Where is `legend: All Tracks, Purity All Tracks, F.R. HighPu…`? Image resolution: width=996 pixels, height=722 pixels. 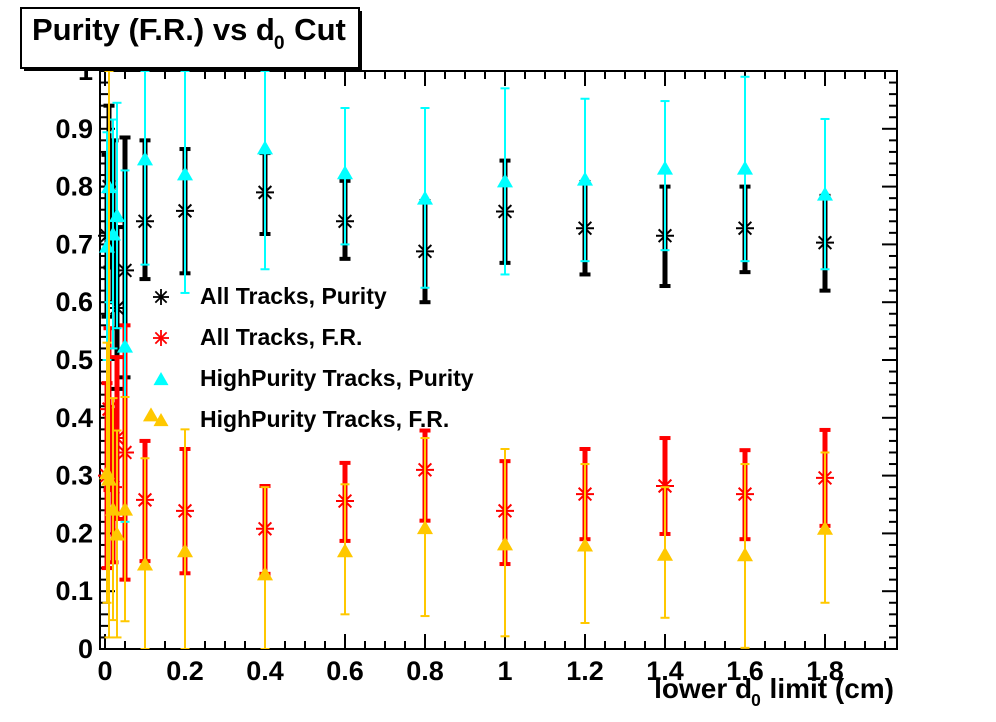
legend: All Tracks, Purity All Tracks, F.R. HighPu… is located at coordinates (311, 358).